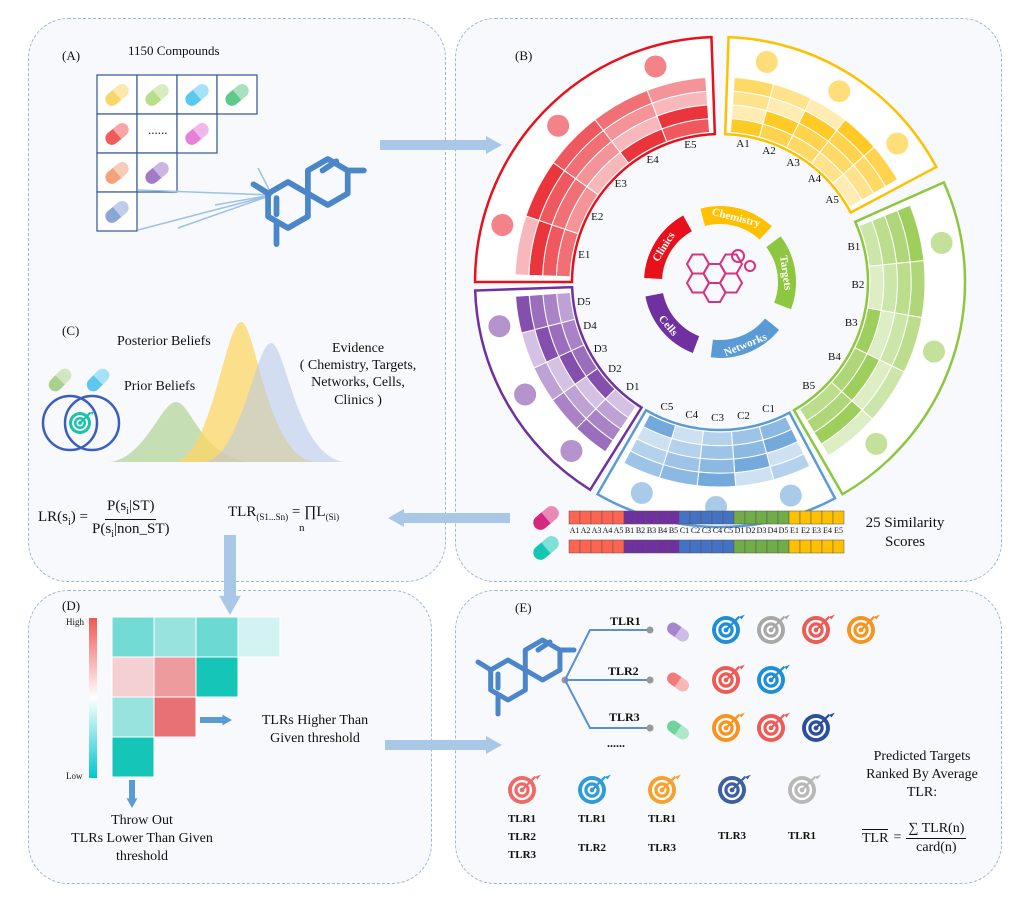  Describe the element at coordinates (875, 837) in the screenshot. I see `avg-lhs: TLR` at that location.